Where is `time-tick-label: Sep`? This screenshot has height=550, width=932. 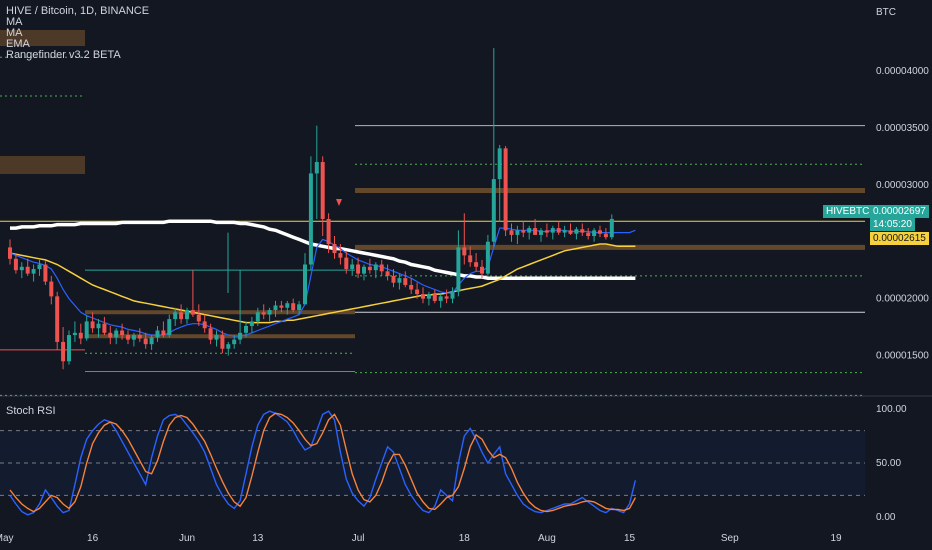 time-tick-label: Sep is located at coordinates (730, 538).